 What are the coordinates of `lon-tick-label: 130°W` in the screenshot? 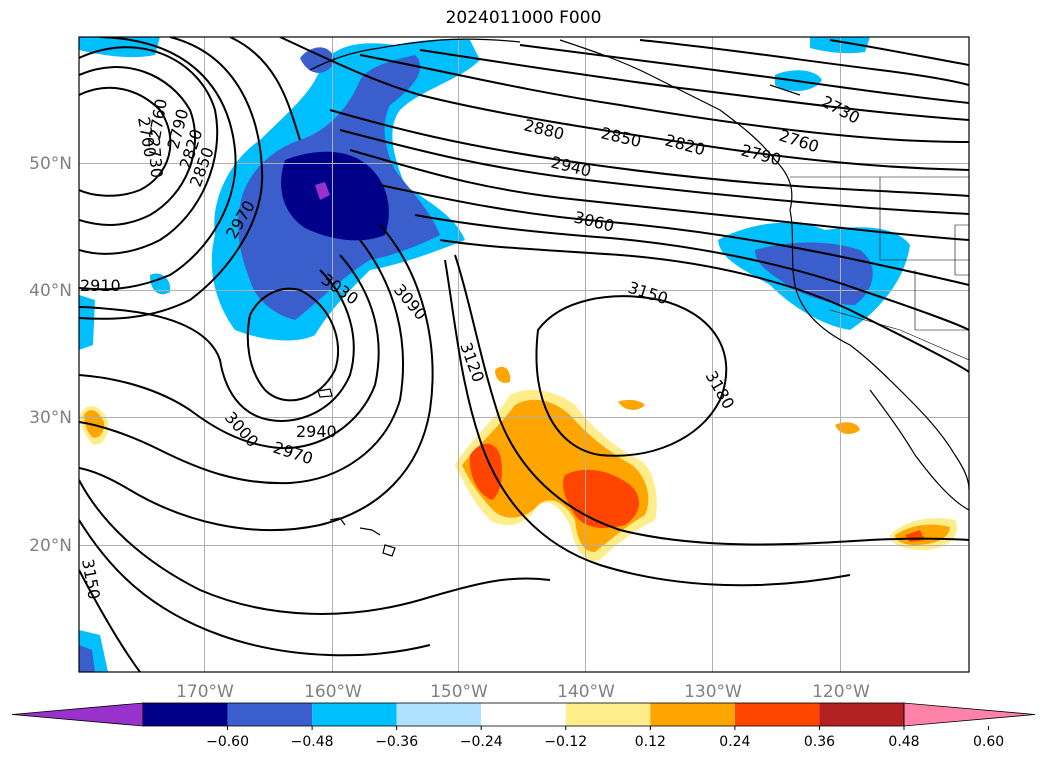 It's located at (713, 692).